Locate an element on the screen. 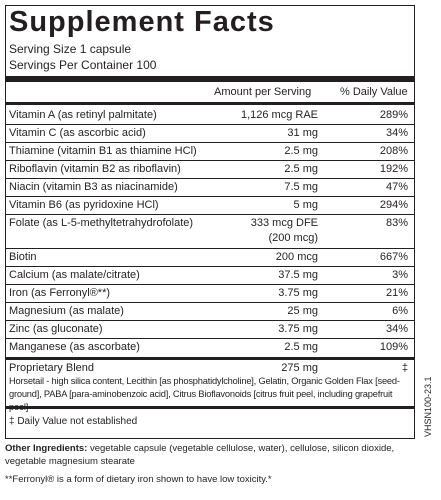 This screenshot has height=500, width=441. nutrient-amount: 31 mg is located at coordinates (302, 133).